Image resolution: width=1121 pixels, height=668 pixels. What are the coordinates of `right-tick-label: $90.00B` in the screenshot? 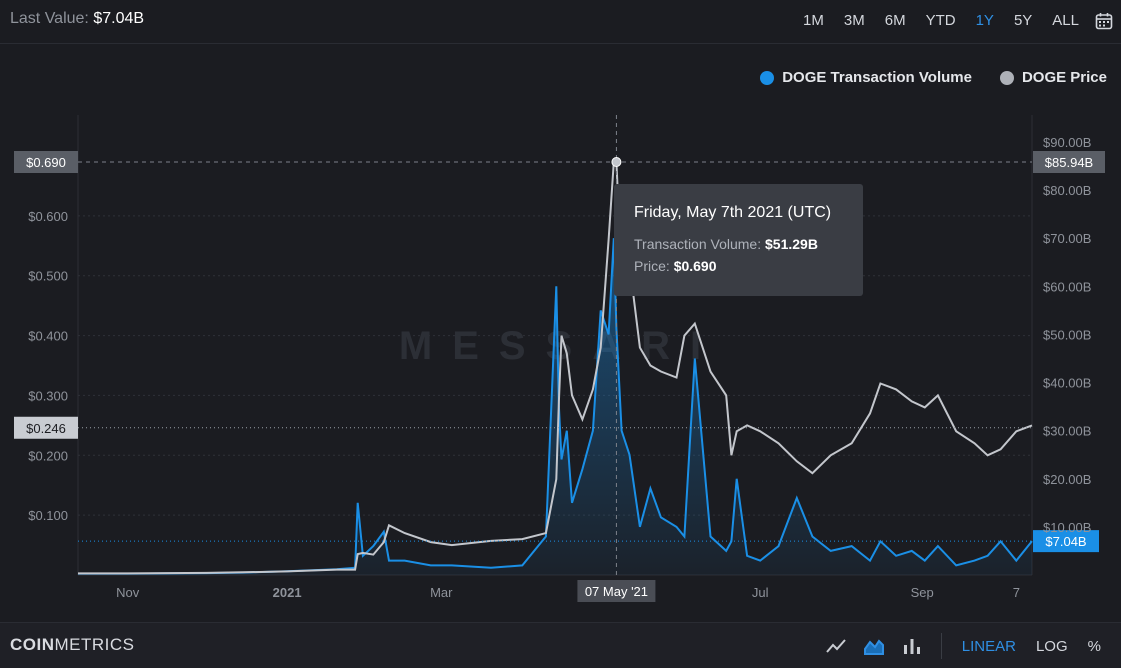 It's located at (1067, 142).